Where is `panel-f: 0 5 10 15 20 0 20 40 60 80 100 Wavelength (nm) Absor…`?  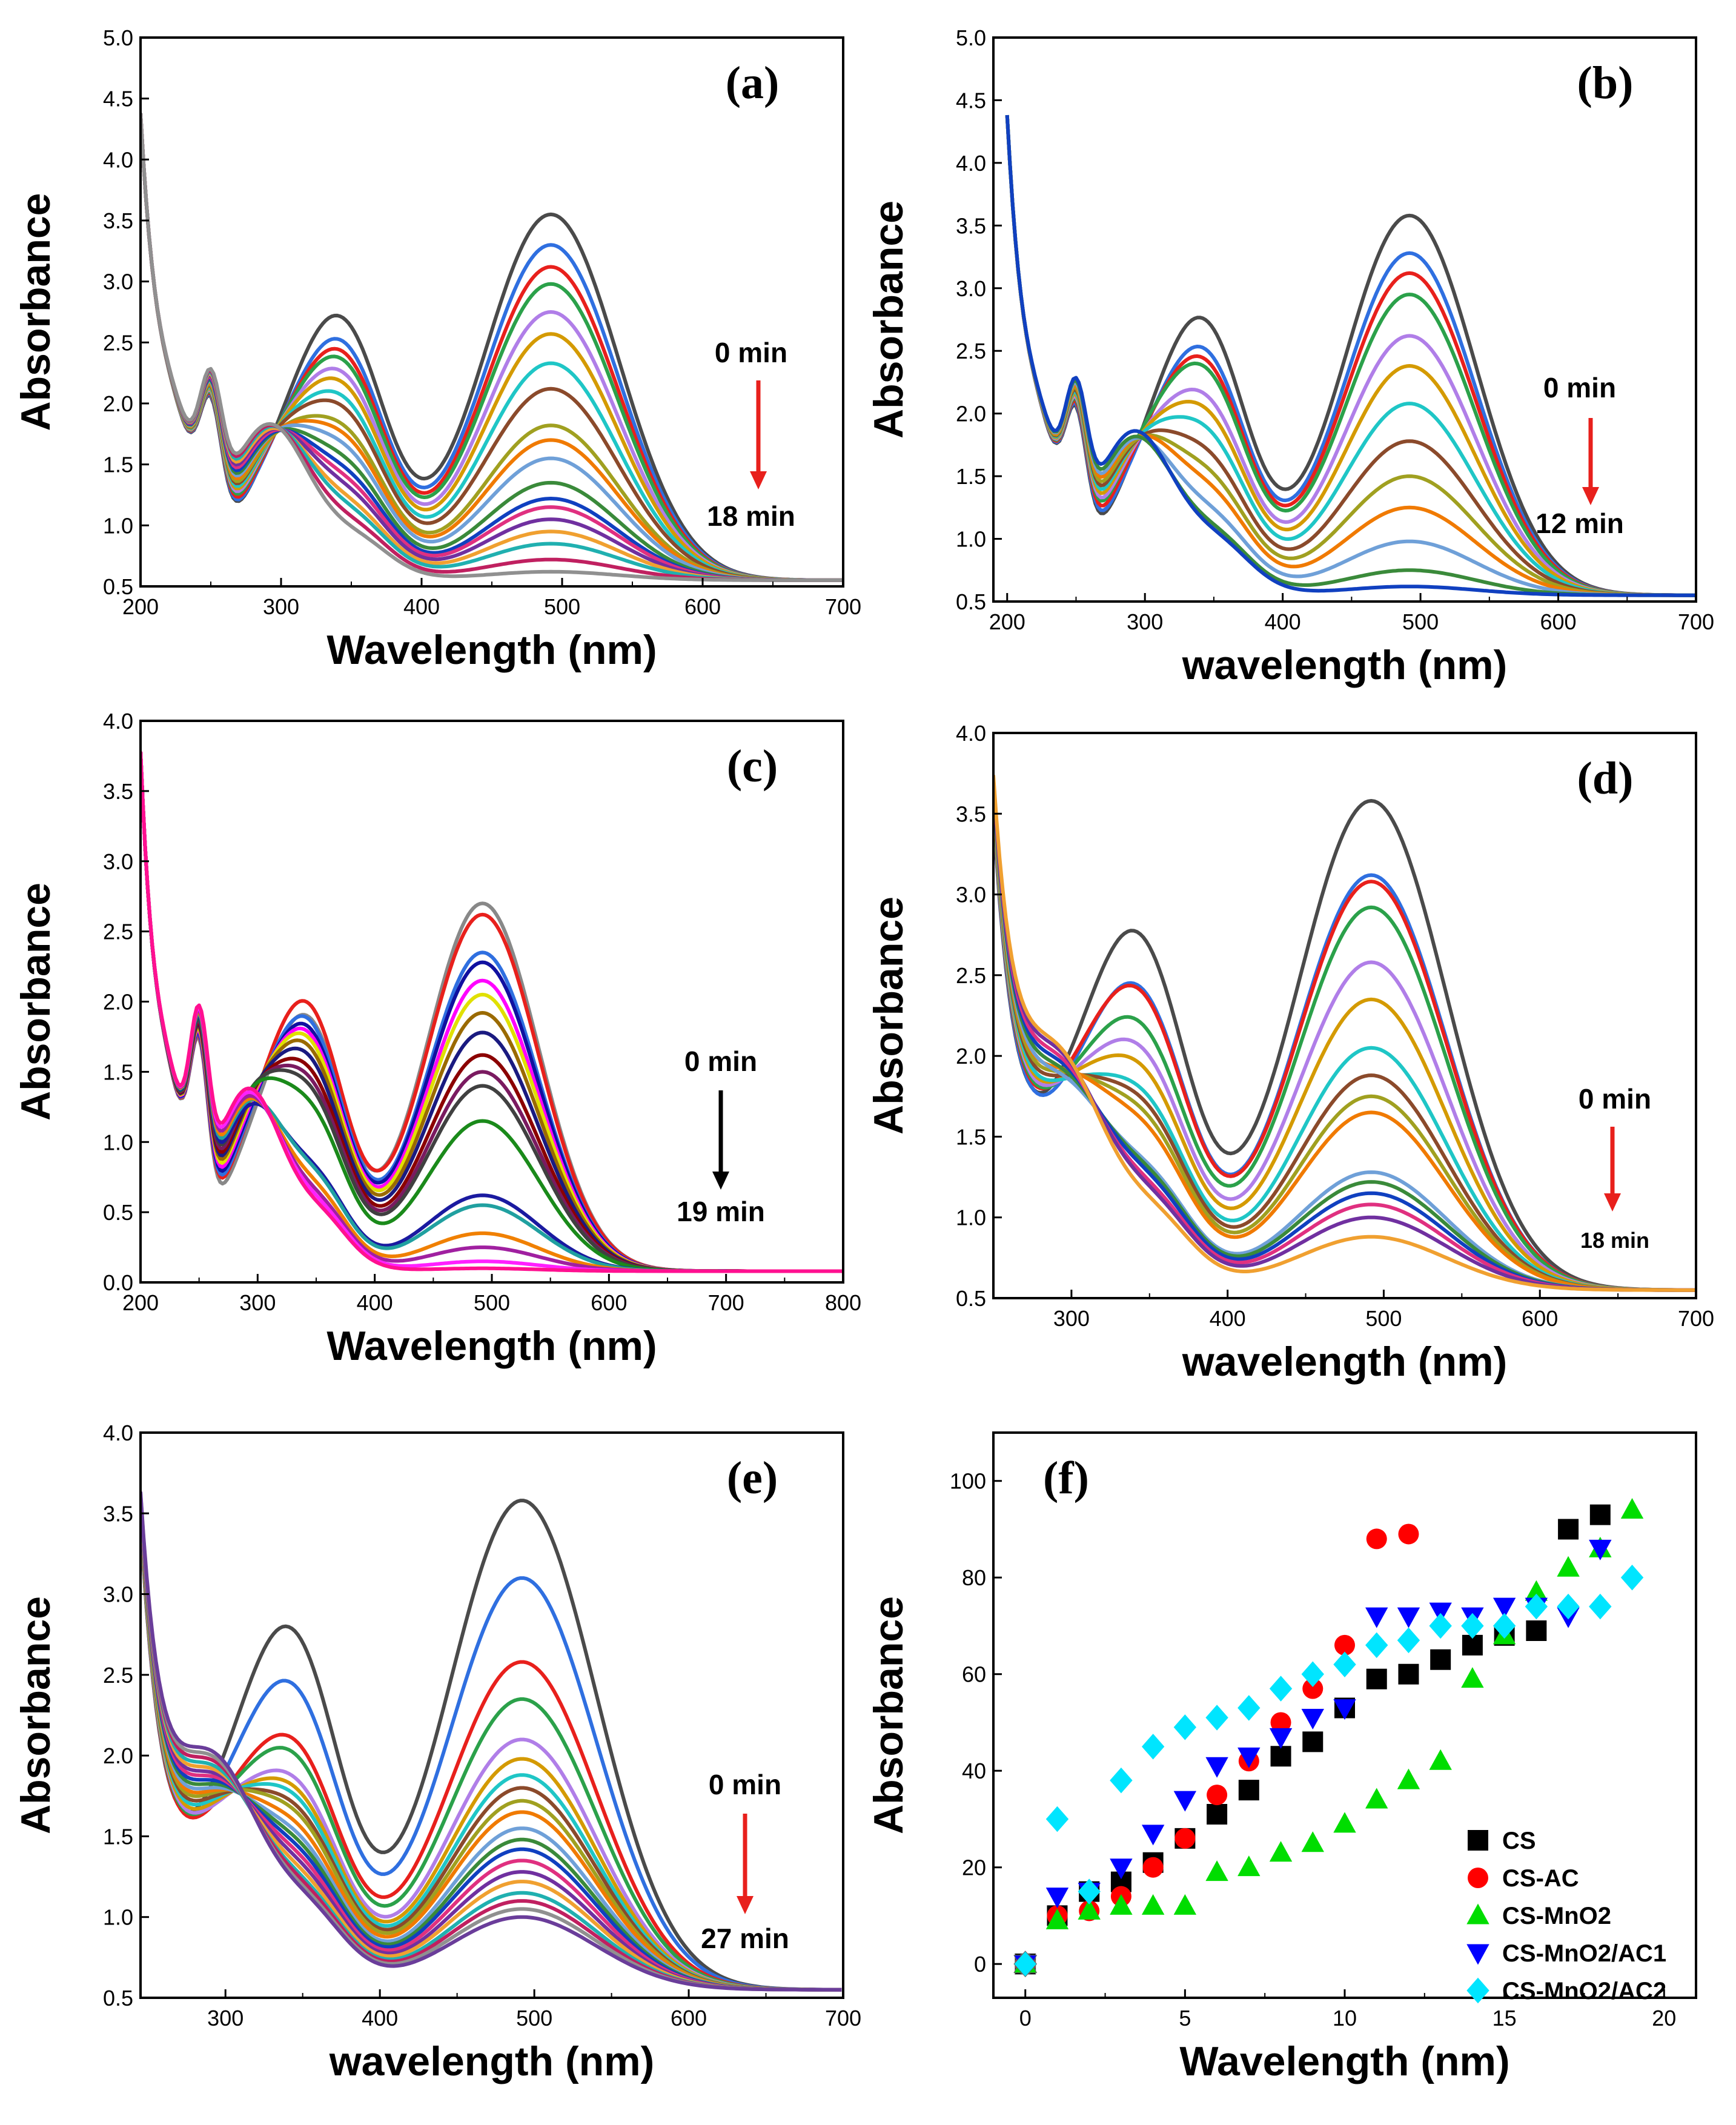 panel-f: 0 5 10 15 20 0 20 40 60 80 100 Wavelength (nm) Absor… is located at coordinates (1281, 1758).